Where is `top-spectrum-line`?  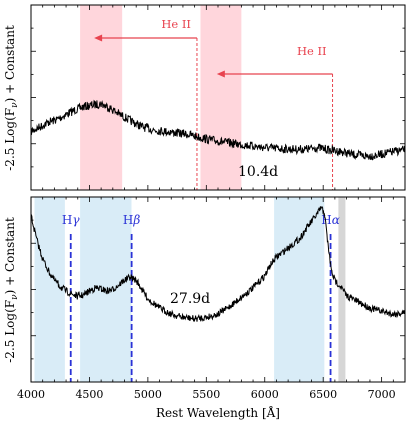
top-spectrum-line is located at coordinates (218, 130).